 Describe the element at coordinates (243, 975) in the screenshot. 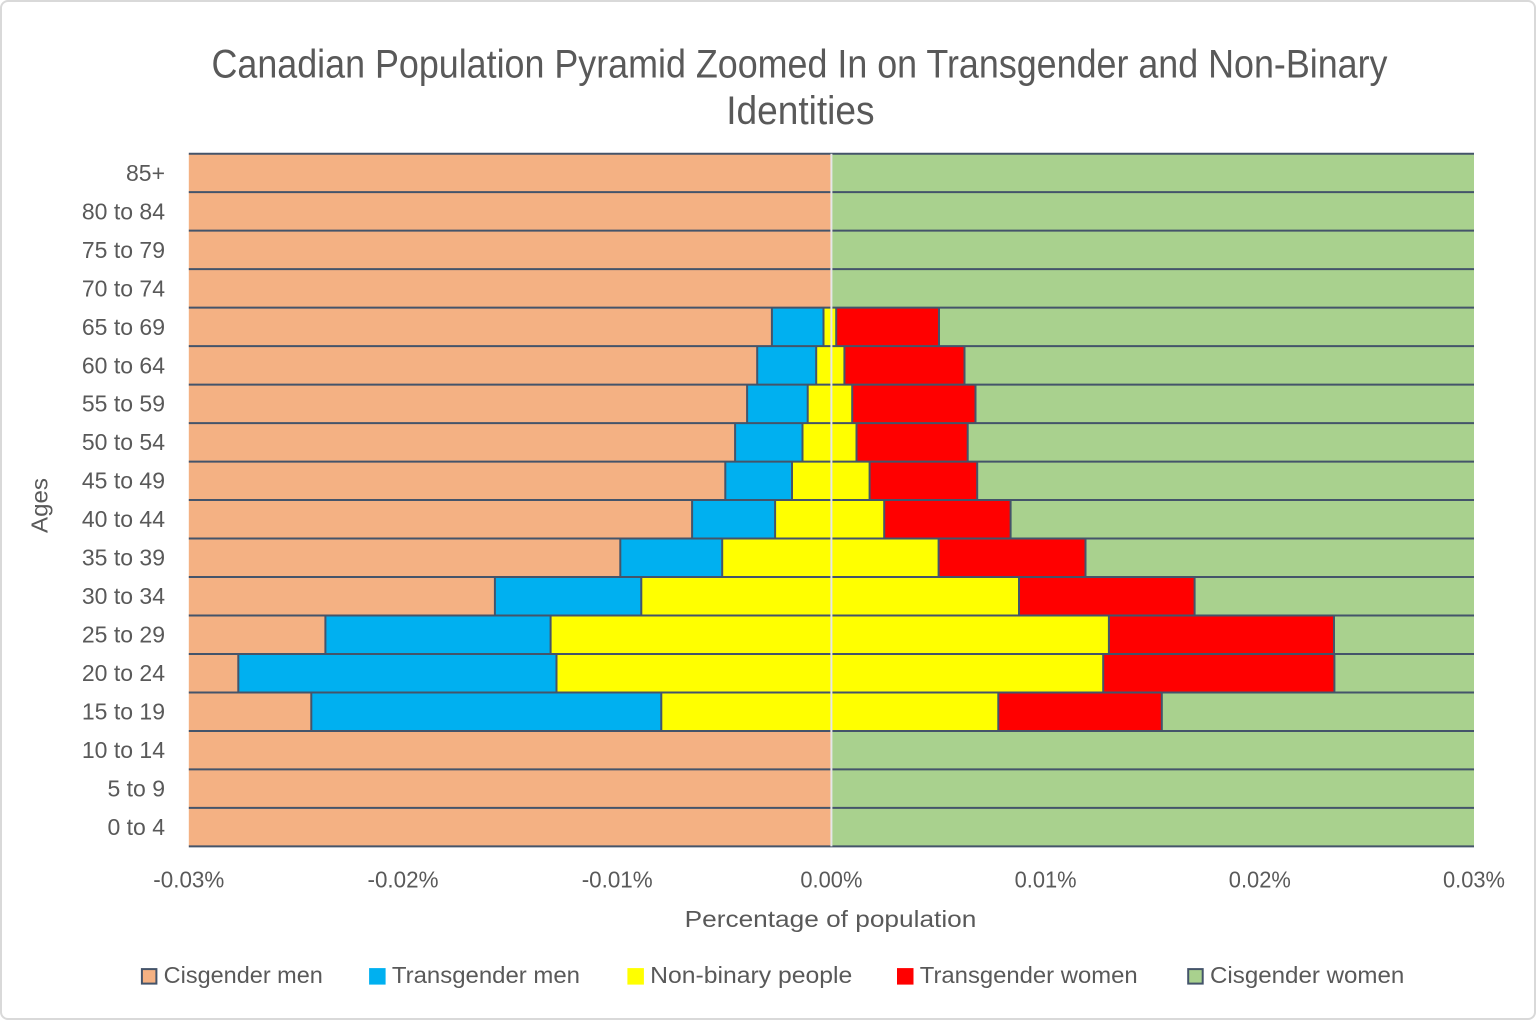

I see `svg-text: Cisgender men` at that location.